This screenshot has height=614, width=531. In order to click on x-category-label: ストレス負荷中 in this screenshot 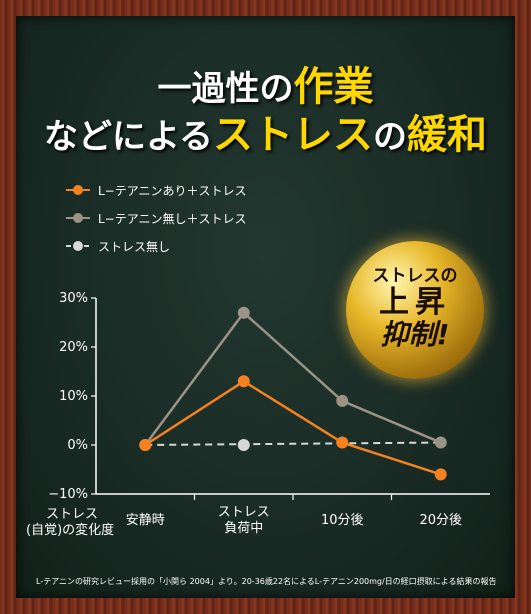, I will do `click(244, 520)`.